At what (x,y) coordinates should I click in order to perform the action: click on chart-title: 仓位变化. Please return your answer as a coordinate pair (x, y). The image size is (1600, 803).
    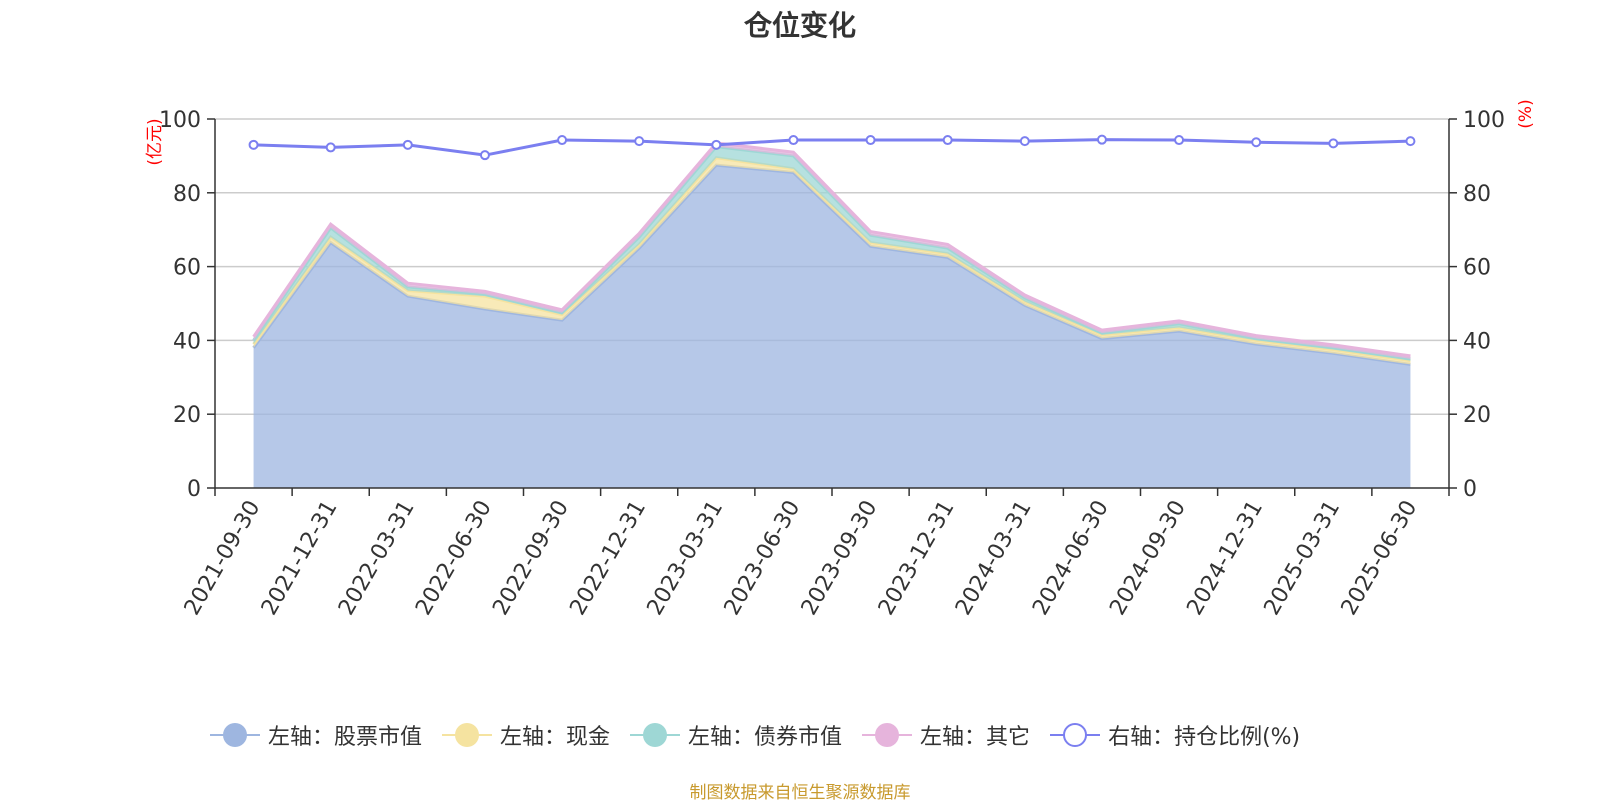
    Looking at the image, I should click on (799, 25).